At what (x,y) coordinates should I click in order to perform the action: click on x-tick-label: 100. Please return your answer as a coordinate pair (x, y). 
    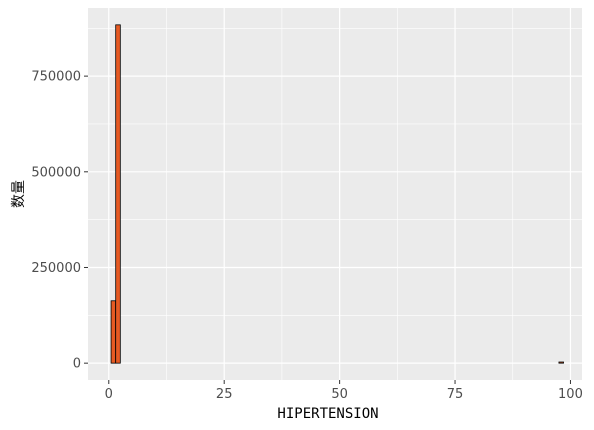
    Looking at the image, I should click on (570, 394).